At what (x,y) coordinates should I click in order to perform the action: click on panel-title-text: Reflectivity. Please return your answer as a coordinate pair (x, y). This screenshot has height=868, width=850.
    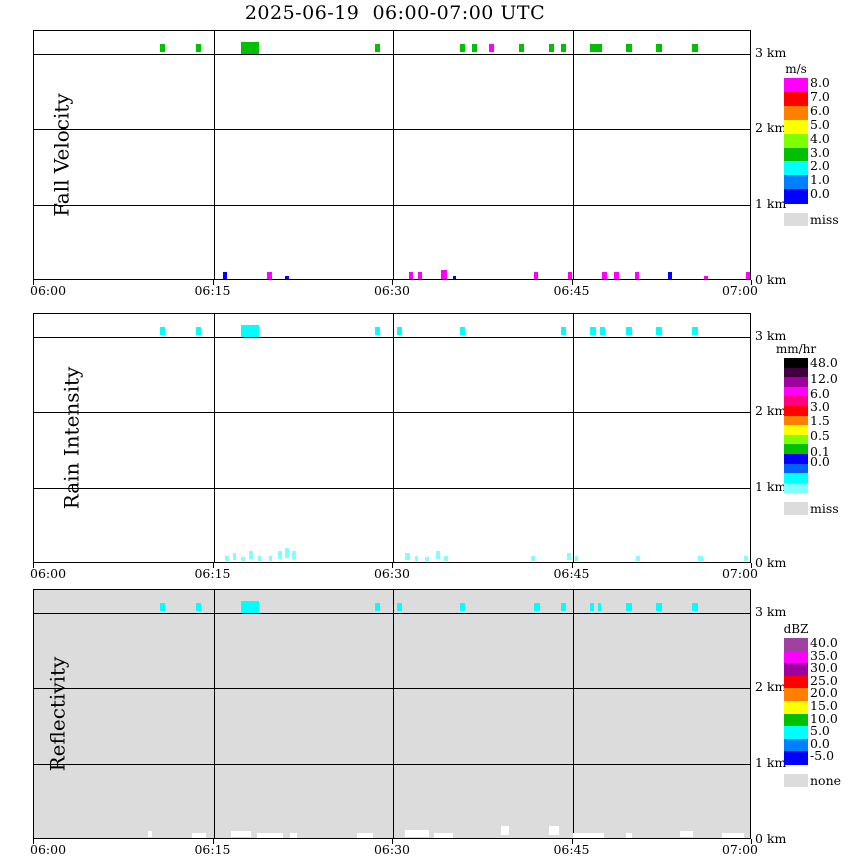
    Looking at the image, I should click on (57, 714).